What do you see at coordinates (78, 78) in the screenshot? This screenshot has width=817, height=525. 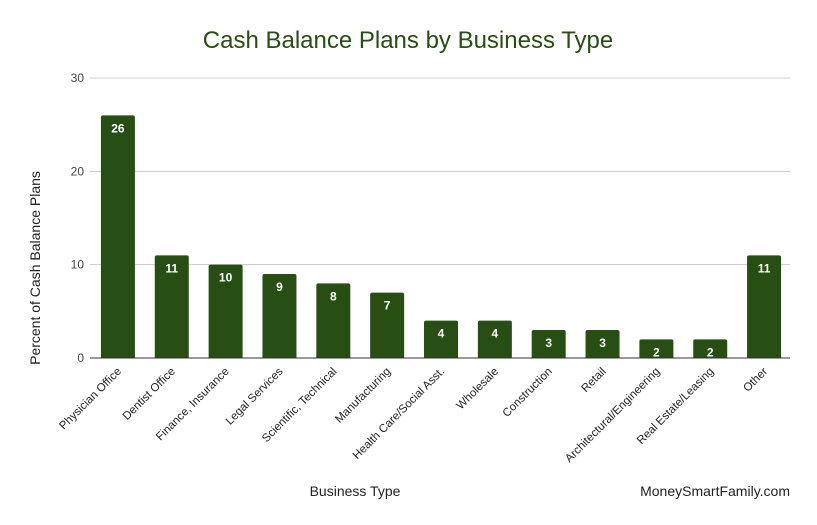 I see `y-tick-label: 30` at bounding box center [78, 78].